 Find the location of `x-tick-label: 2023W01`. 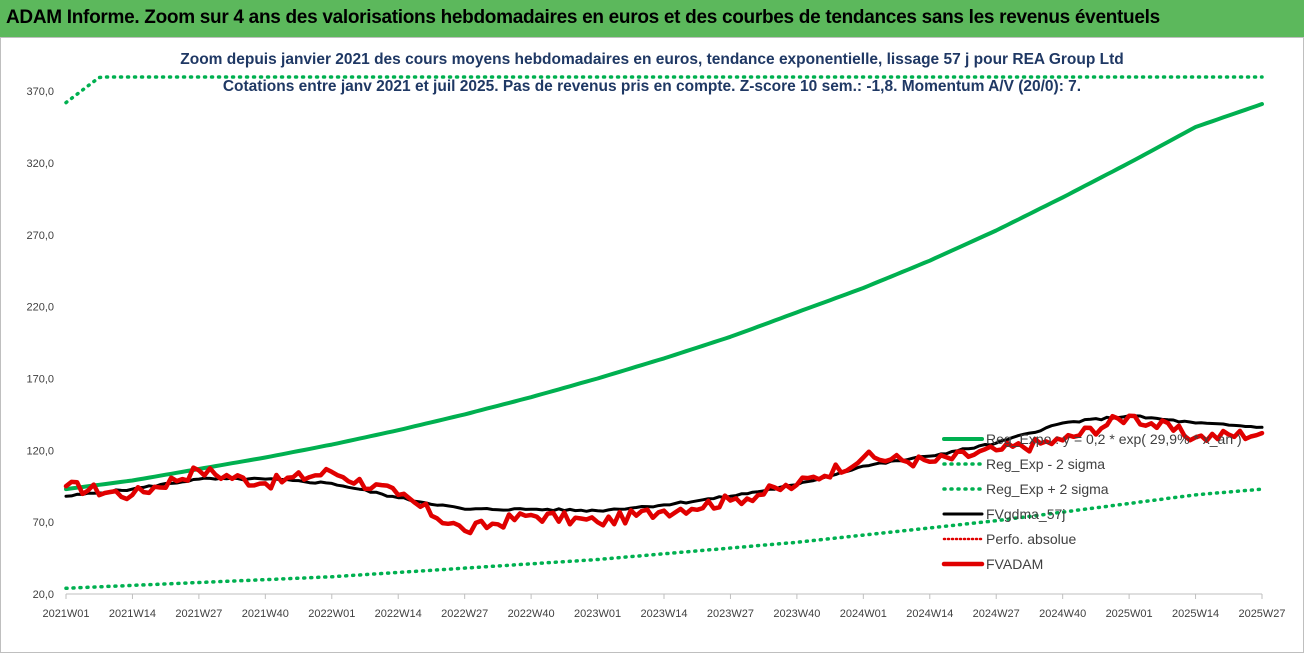

x-tick-label: 2023W01 is located at coordinates (597, 614).